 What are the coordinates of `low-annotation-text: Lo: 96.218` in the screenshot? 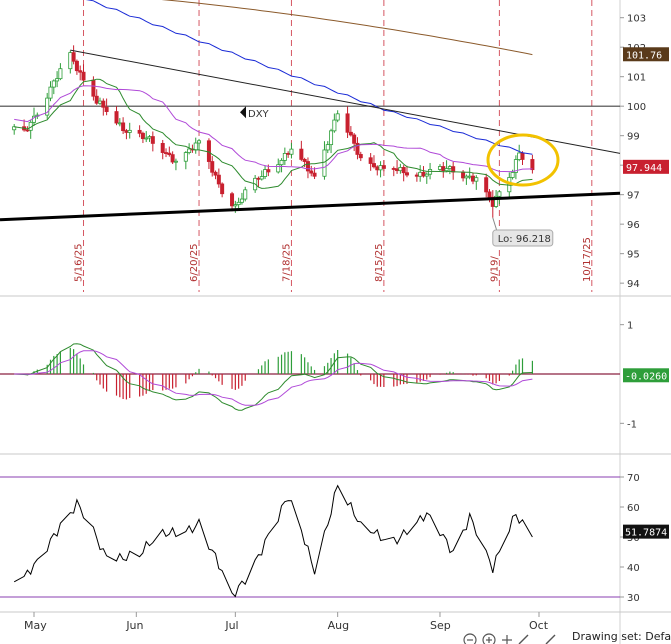 It's located at (524, 239).